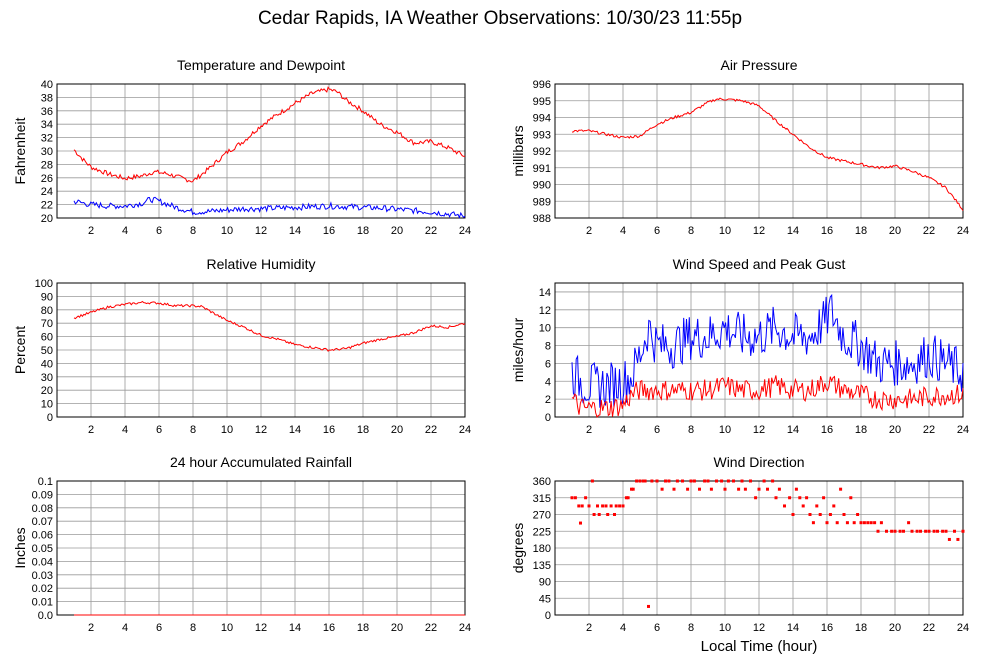 Image resolution: width=1000 pixels, height=660 pixels. Describe the element at coordinates (20, 150) in the screenshot. I see `y-axis-label: Fahrenheit` at that location.